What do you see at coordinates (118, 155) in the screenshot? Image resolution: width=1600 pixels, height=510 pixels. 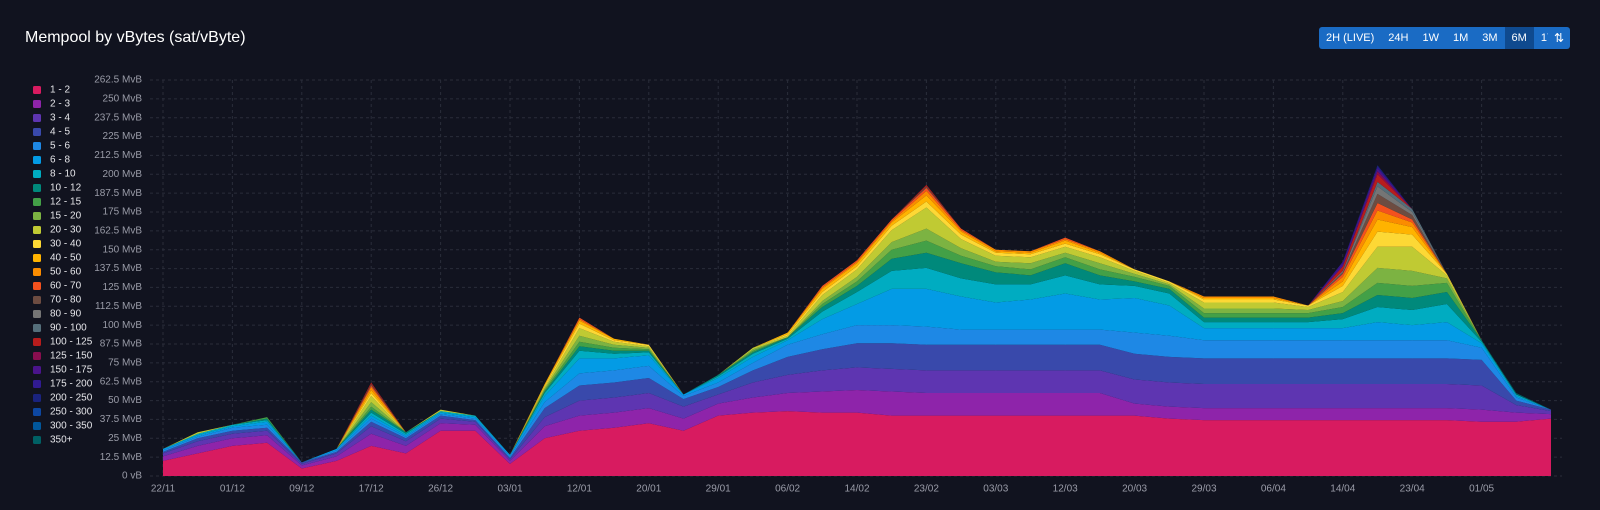 I see `y-tick-label: 212.5 MvB` at bounding box center [118, 155].